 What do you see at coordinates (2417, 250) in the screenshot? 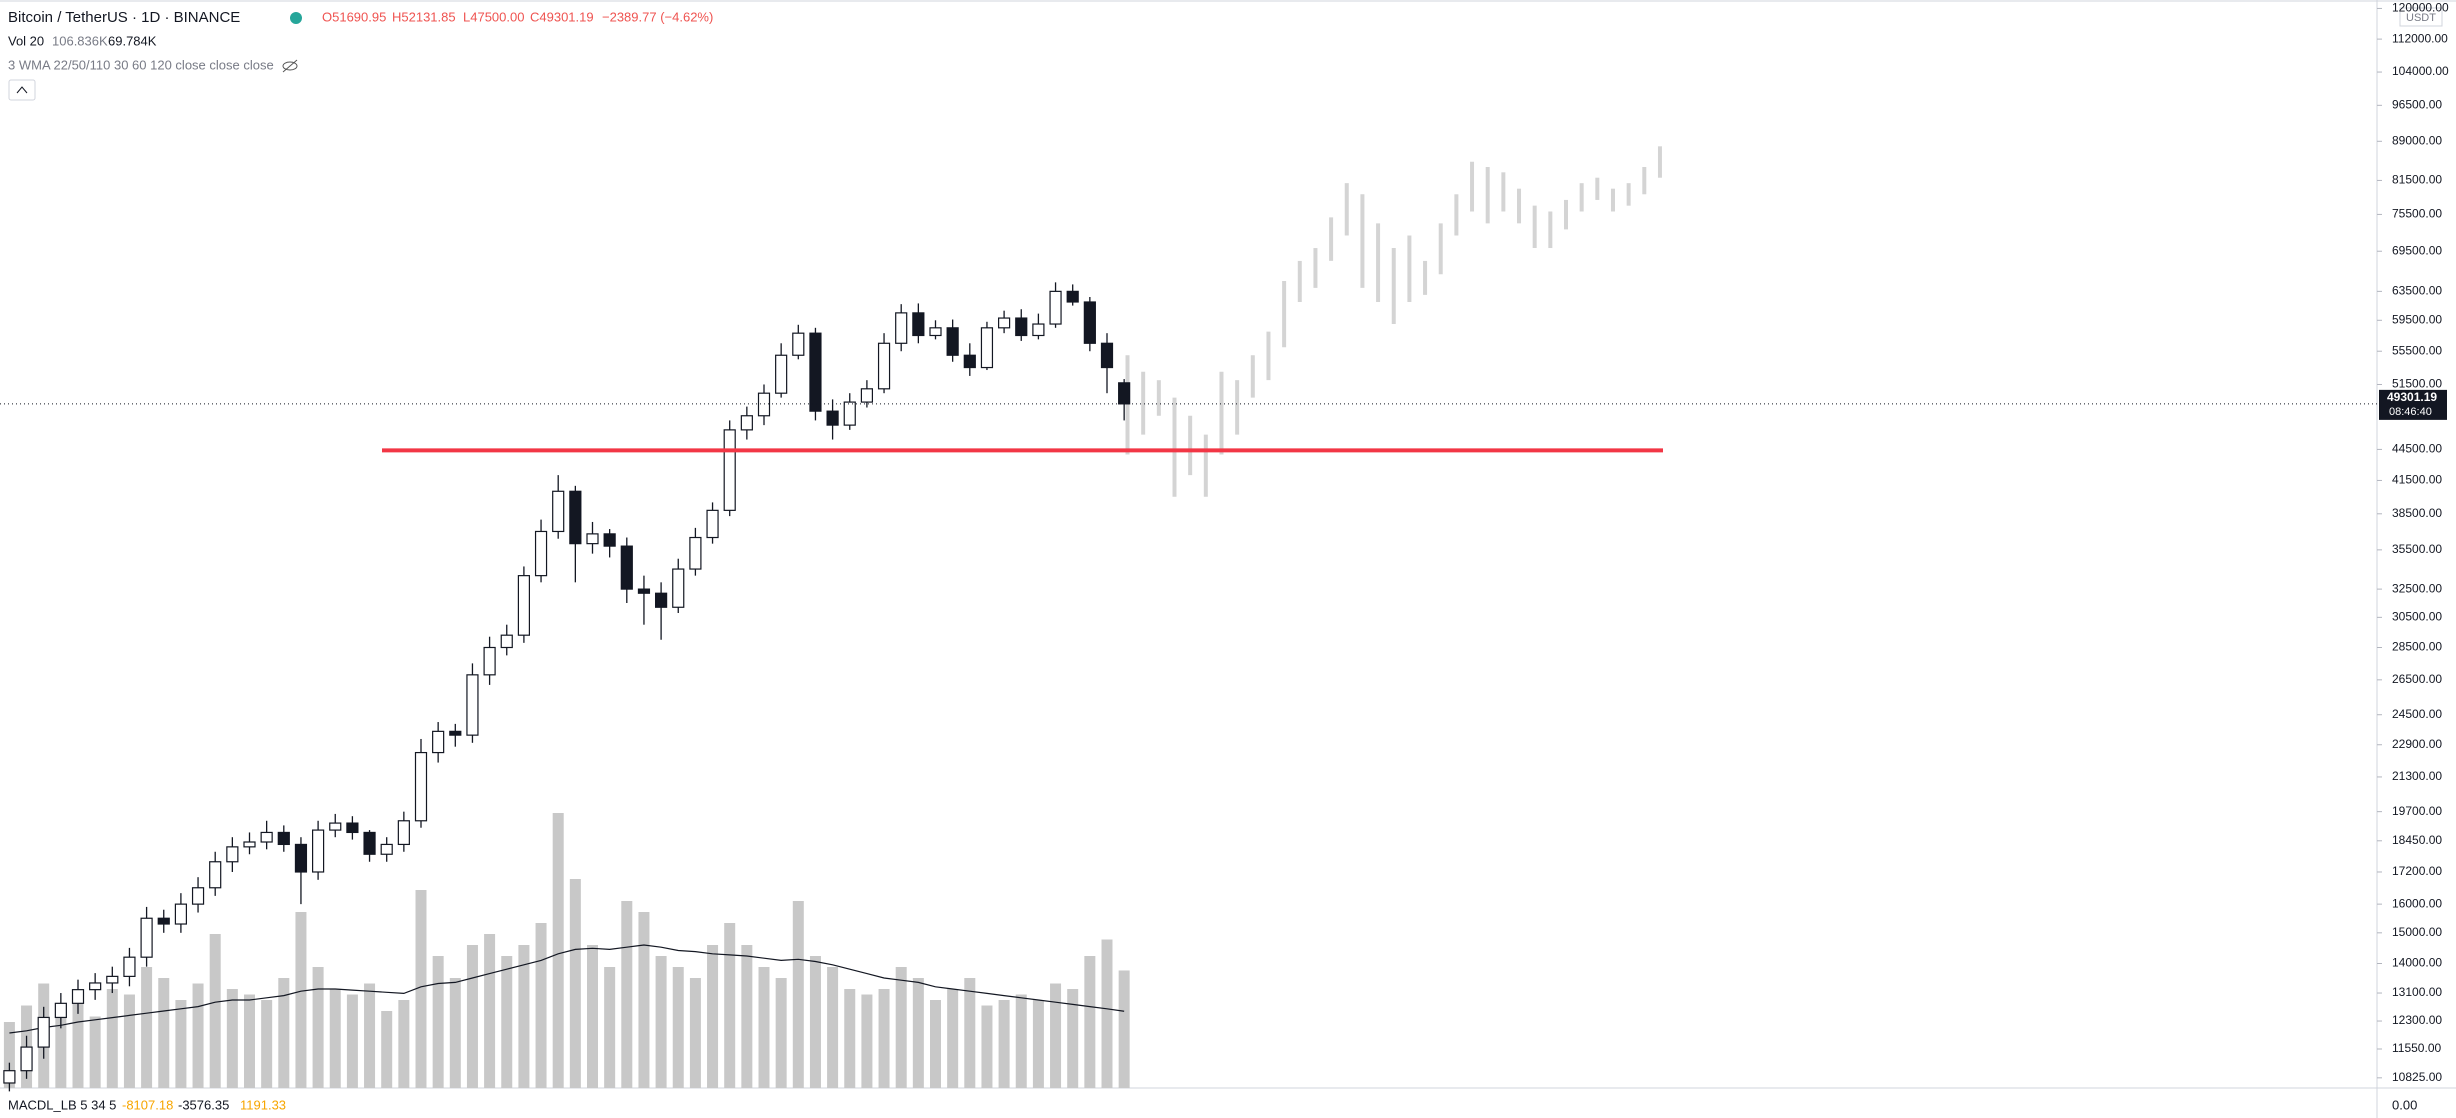
I see `y-tick-label: 69500.00` at bounding box center [2417, 250].